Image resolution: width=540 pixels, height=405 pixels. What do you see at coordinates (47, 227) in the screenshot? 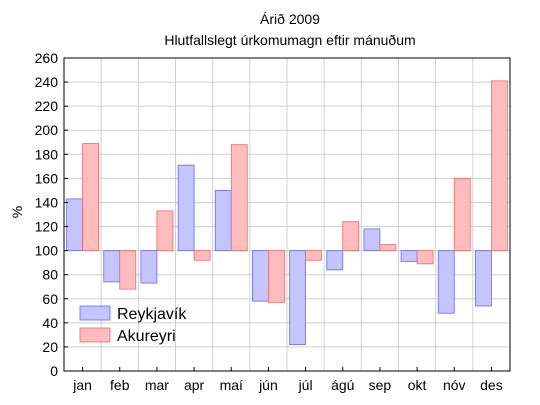
I see `y-tick-label: 120` at bounding box center [47, 227].